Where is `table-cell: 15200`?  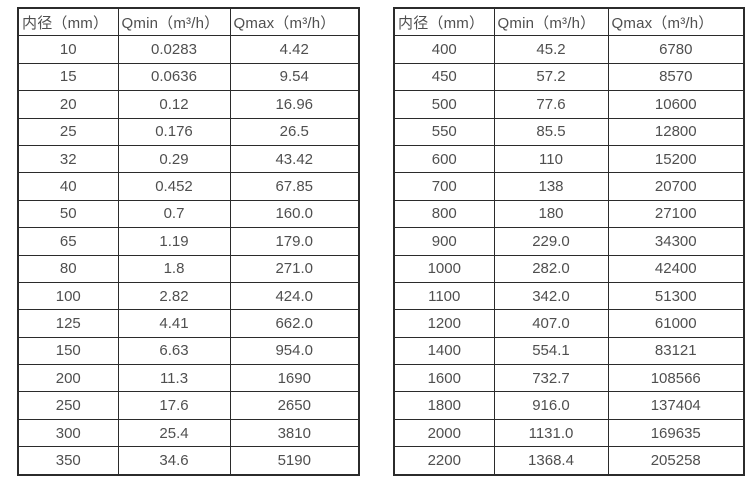
table-cell: 15200 is located at coordinates (676, 159).